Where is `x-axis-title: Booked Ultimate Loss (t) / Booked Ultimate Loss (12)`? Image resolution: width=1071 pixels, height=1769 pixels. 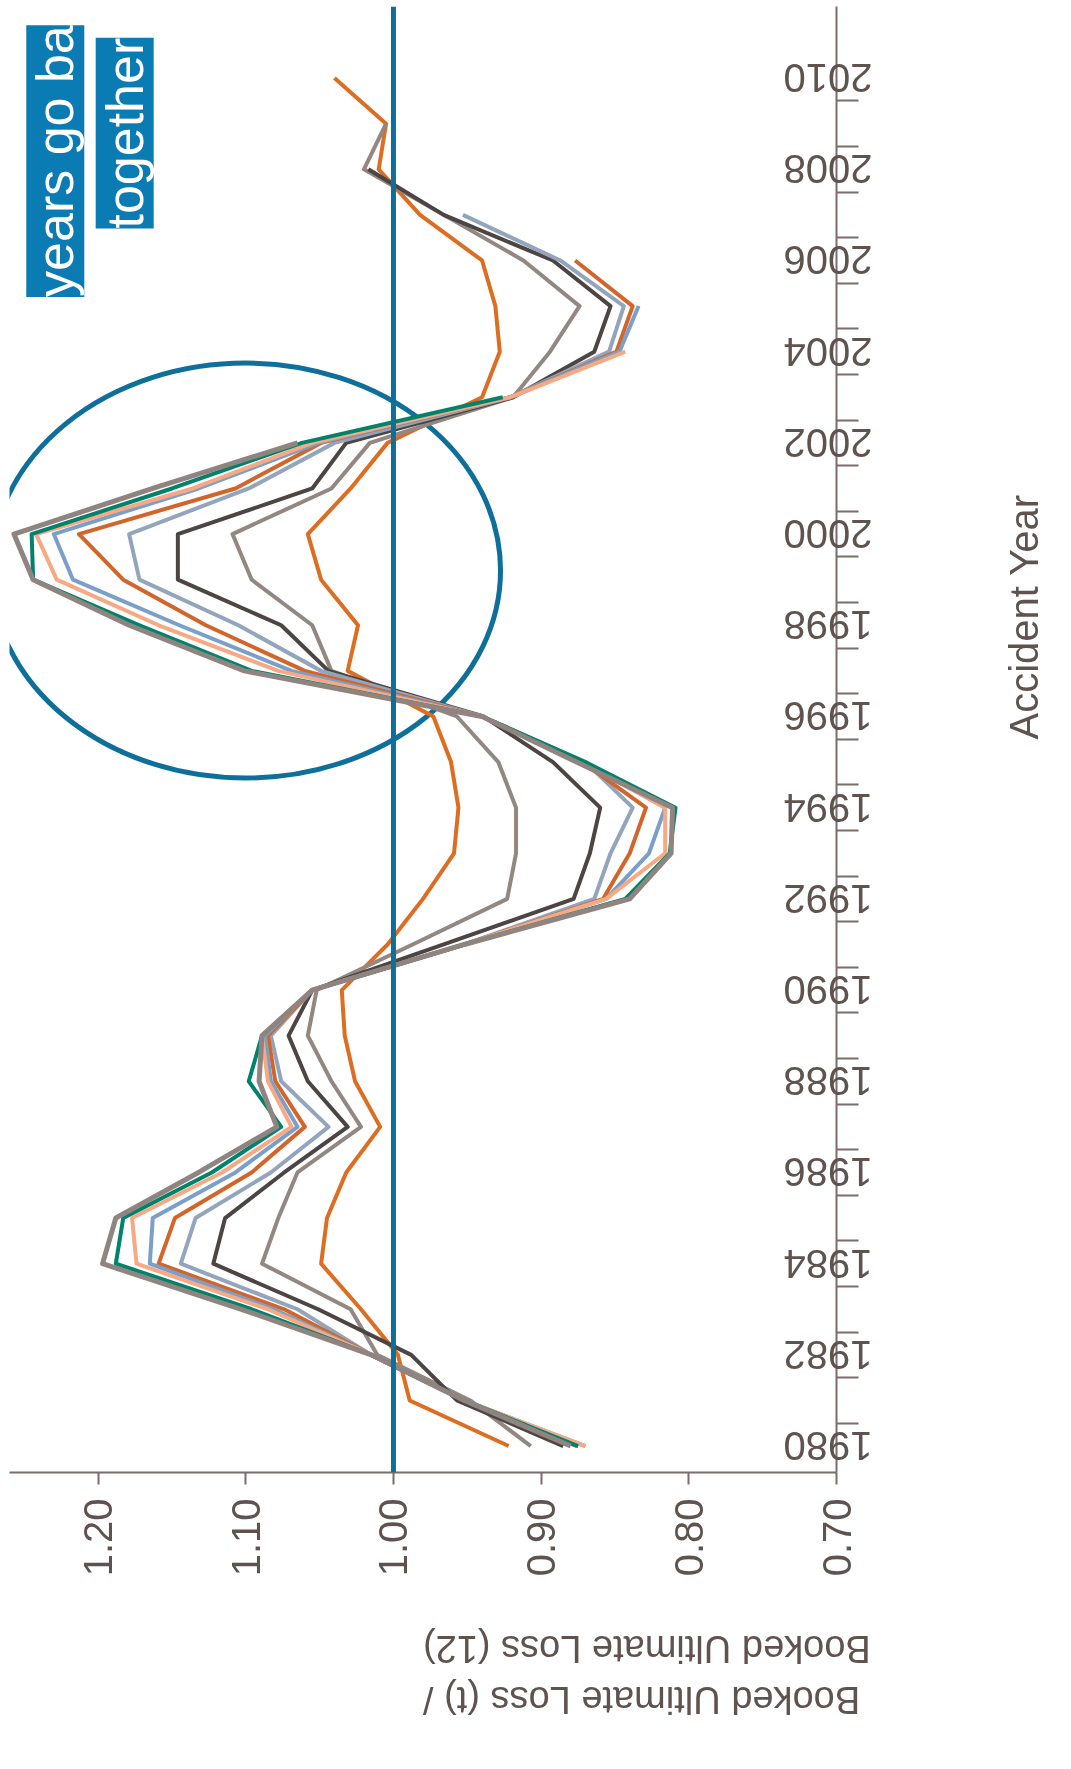 x-axis-title: Booked Ultimate Loss (t) / Booked Ultimate Loss (12) is located at coordinates (646, 1674).